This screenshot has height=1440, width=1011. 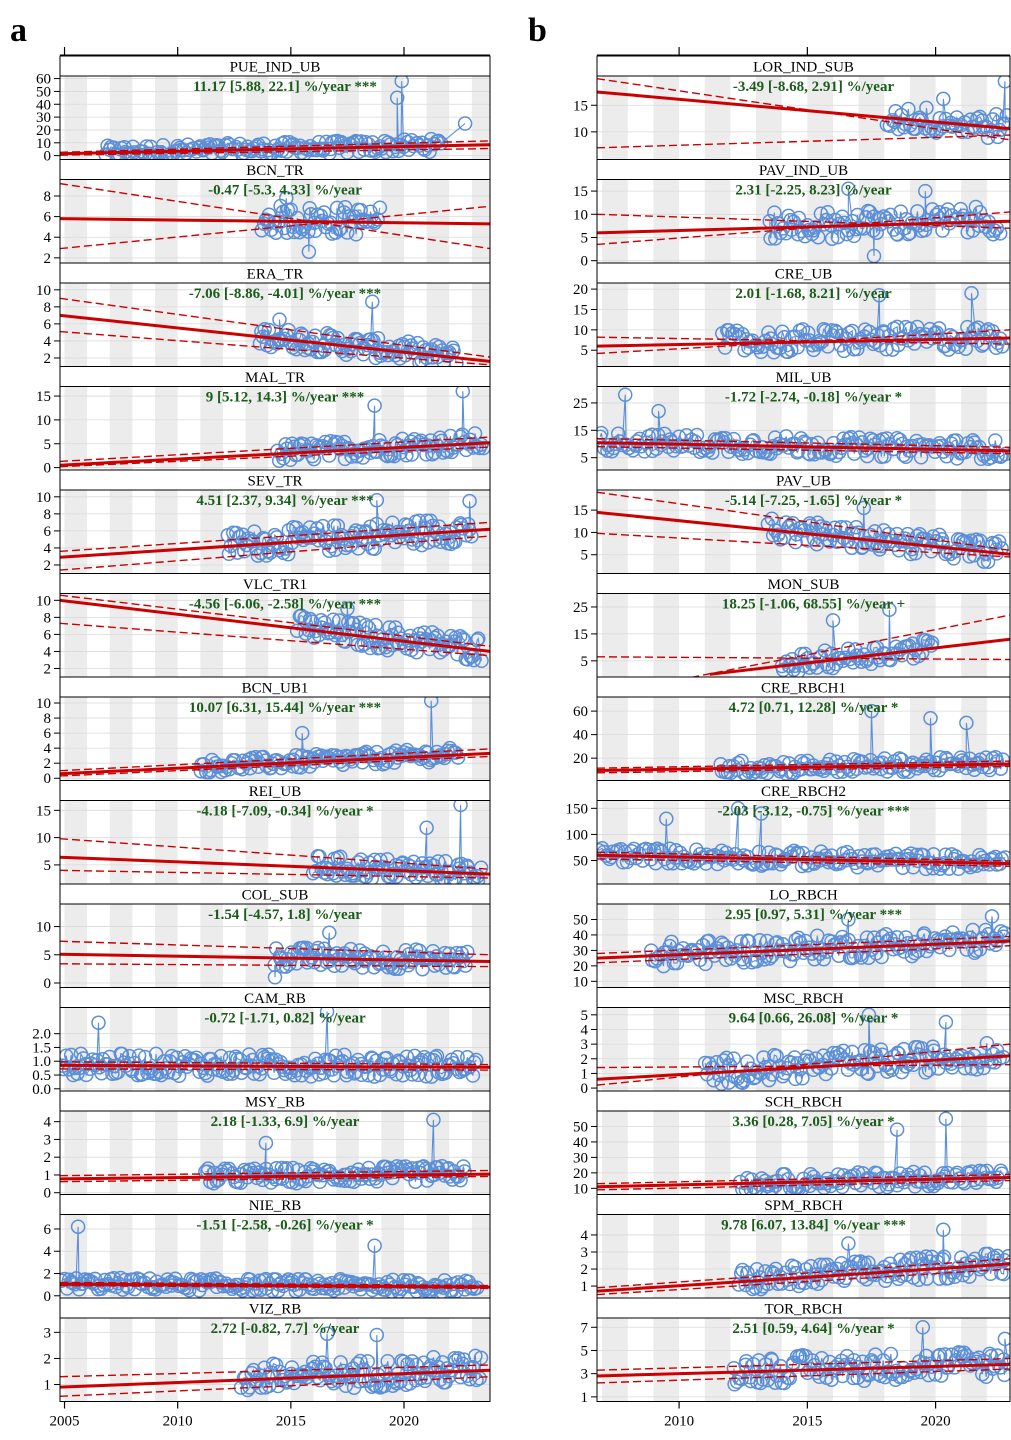 I want to click on trend-annotation: 9 [5.12, 14.3] %/year ***, so click(x=285, y=398).